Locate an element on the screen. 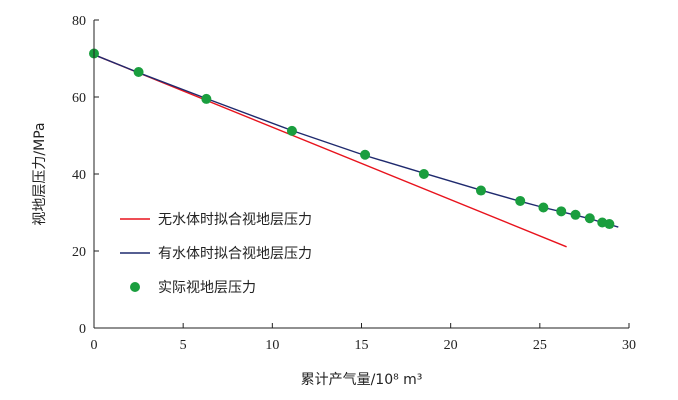 The width and height of the screenshot is (678, 400). y-tick-label: 20 is located at coordinates (79, 252).